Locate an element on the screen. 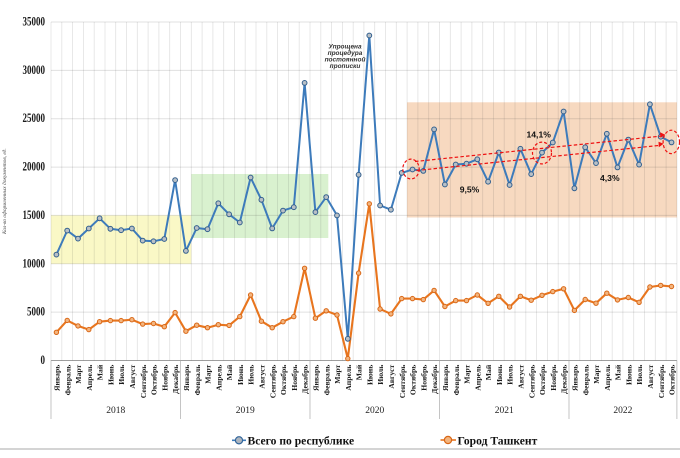 The image size is (680, 458). svg-text: Упрощена is located at coordinates (345, 47).